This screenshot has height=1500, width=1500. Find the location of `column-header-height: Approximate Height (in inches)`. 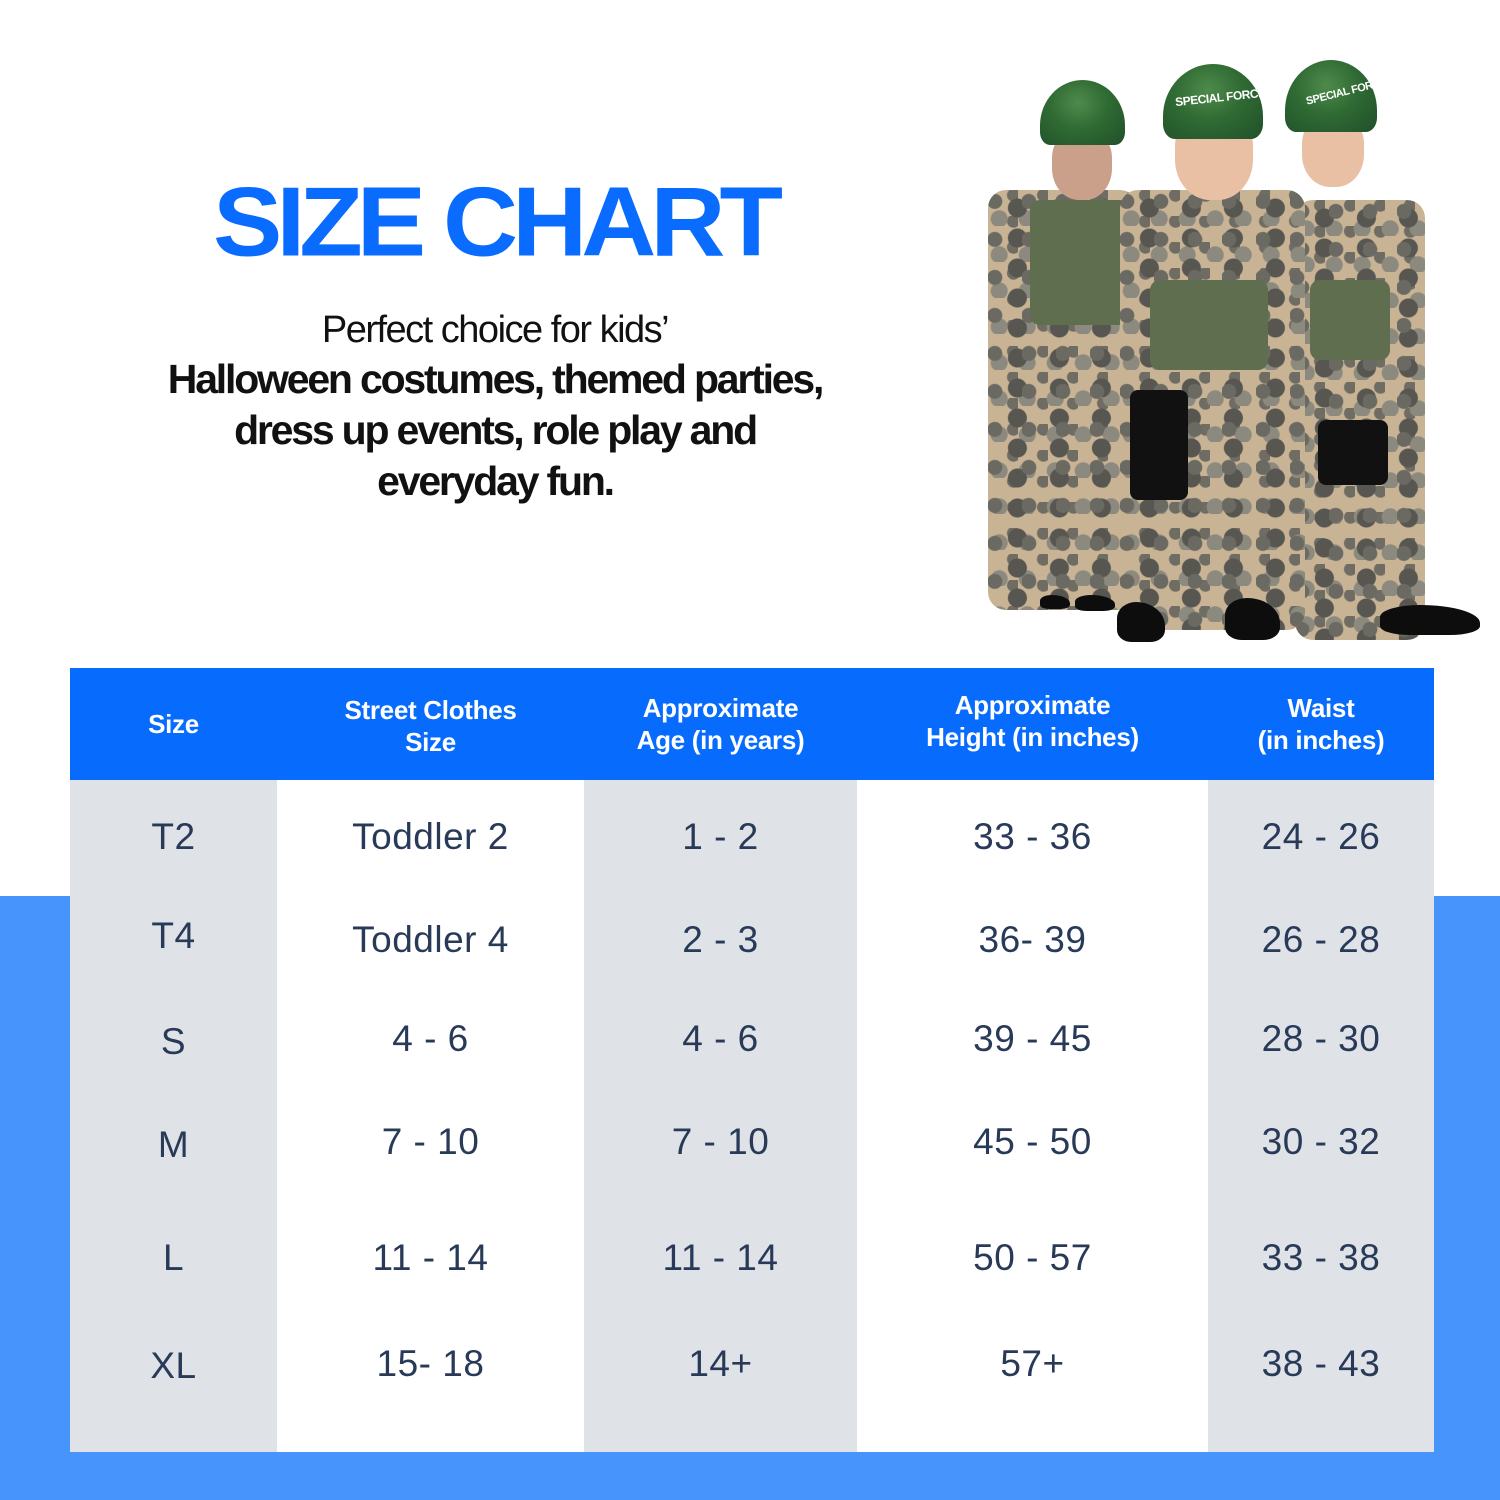

column-header-height: Approximate Height (in inches) is located at coordinates (1032, 721).